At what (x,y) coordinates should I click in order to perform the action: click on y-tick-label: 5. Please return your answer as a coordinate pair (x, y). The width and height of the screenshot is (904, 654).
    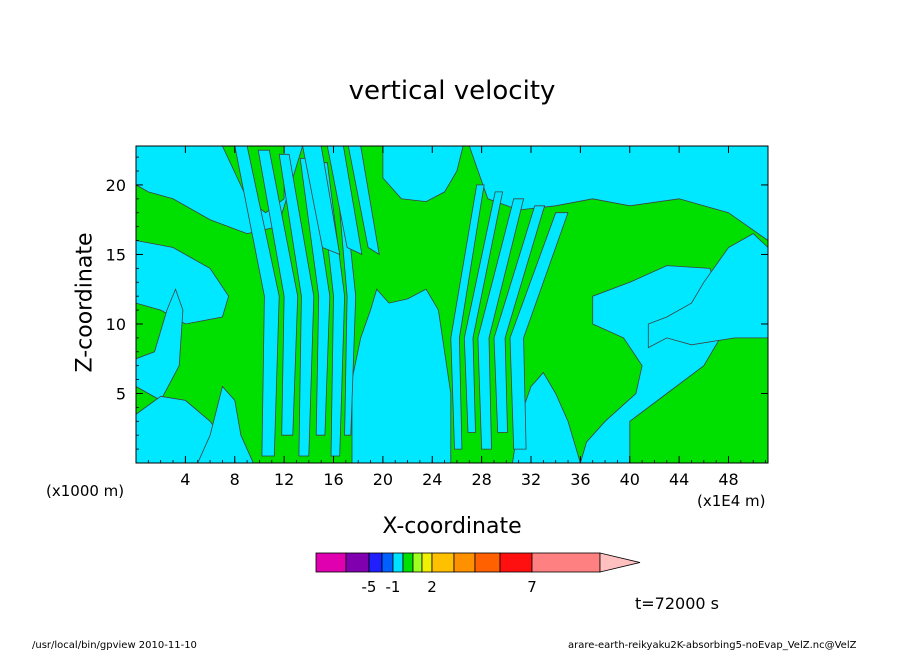
    Looking at the image, I should click on (121, 393).